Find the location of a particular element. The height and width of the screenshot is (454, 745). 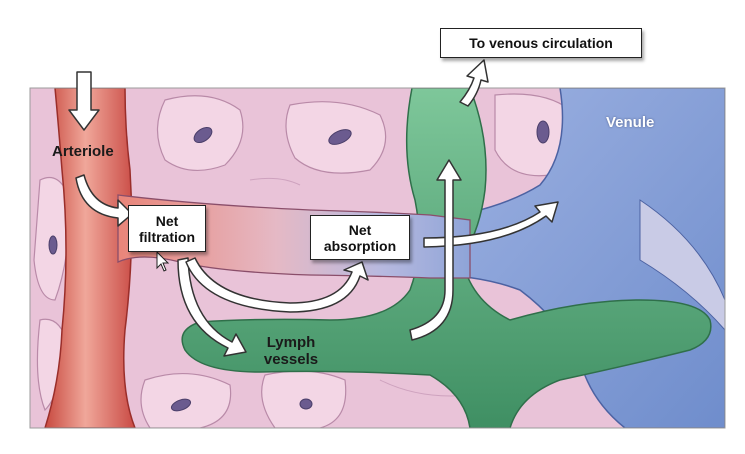

venous-circulation-label: To venous circulation is located at coordinates (541, 43).